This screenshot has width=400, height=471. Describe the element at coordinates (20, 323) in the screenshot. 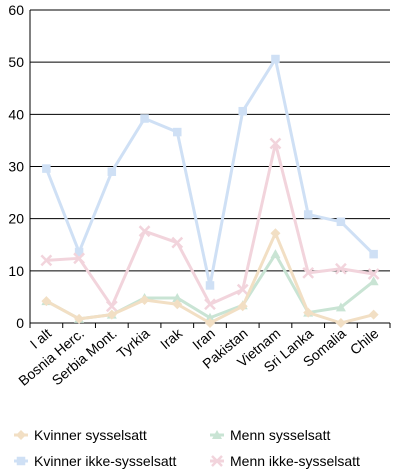

I see `y-tick-label: 0` at that location.